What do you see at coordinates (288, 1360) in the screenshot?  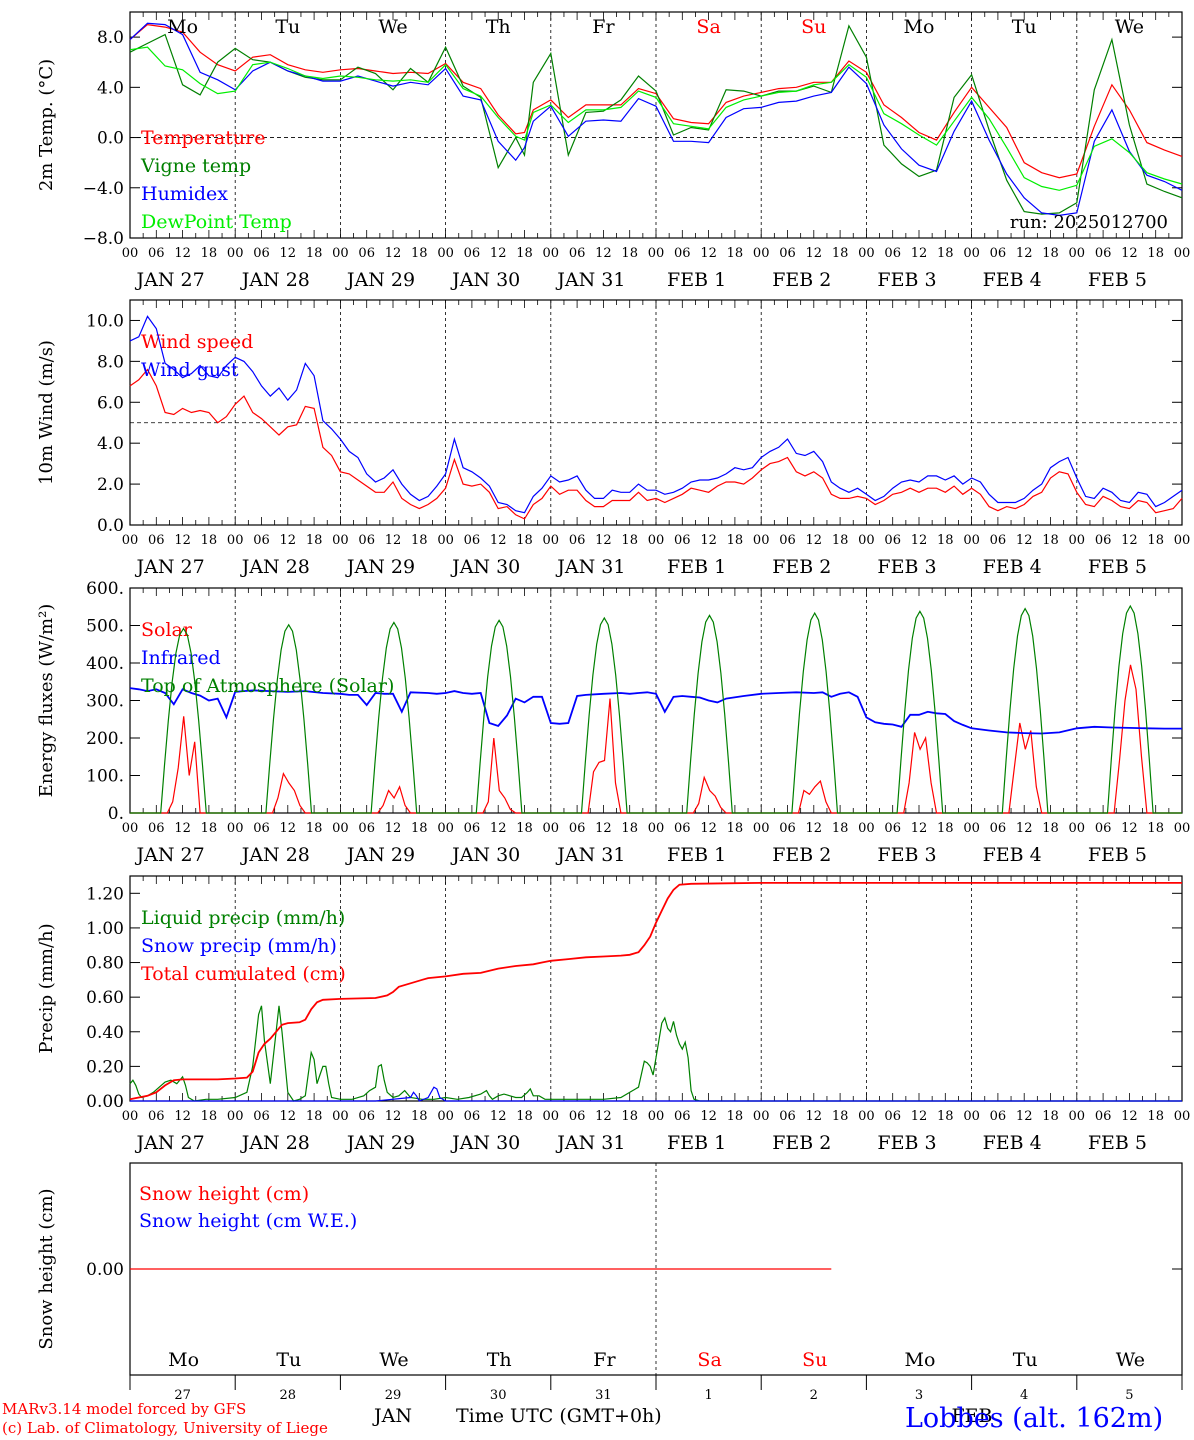 I see `day-name-bottom: Tu` at bounding box center [288, 1360].